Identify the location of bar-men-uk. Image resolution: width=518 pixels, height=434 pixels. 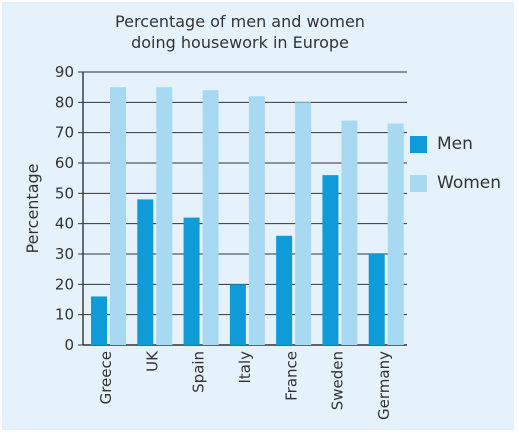
(145, 272).